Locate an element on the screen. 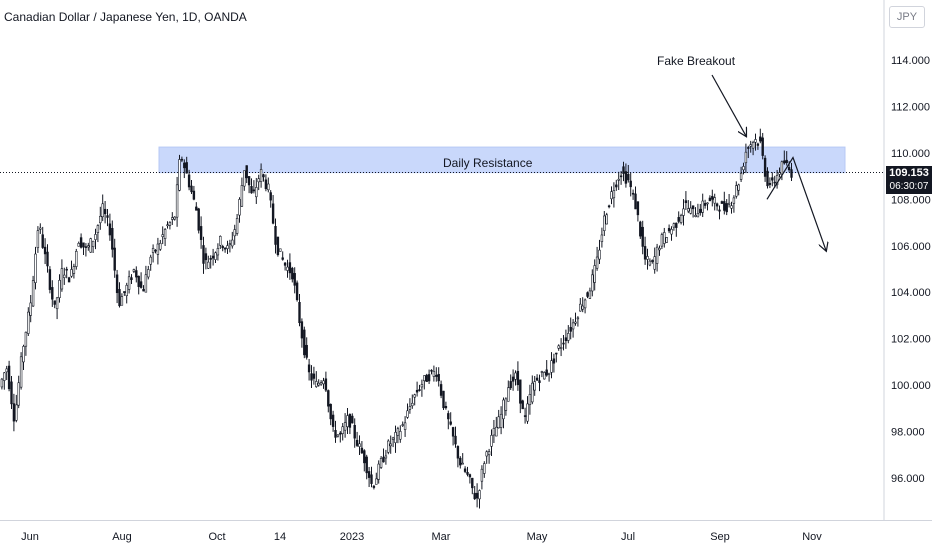 Image resolution: width=932 pixels, height=550 pixels. resistance-zone is located at coordinates (502, 160).